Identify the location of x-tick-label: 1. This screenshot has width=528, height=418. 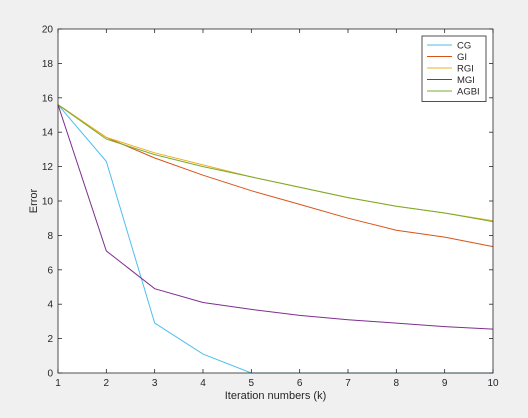
(58, 383).